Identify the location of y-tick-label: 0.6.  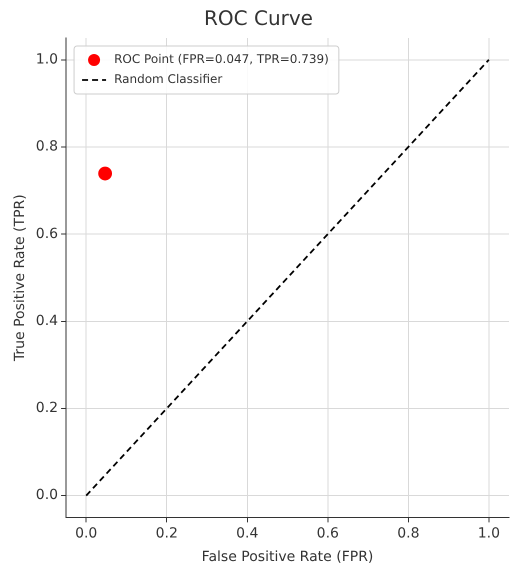
(47, 234).